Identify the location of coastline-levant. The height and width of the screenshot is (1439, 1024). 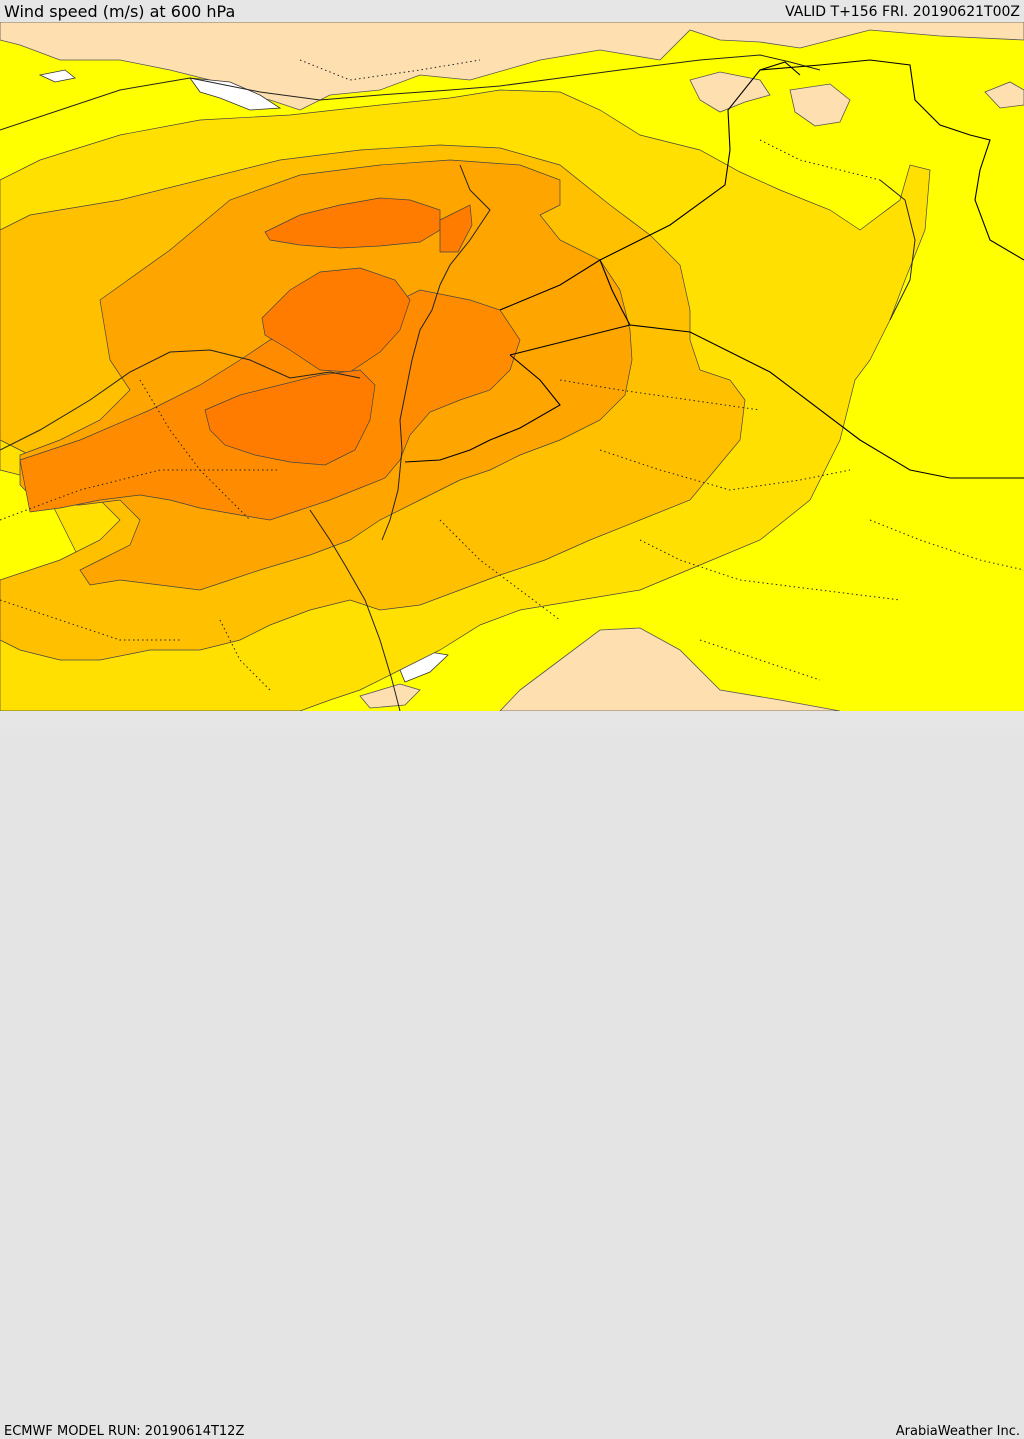
(436, 352).